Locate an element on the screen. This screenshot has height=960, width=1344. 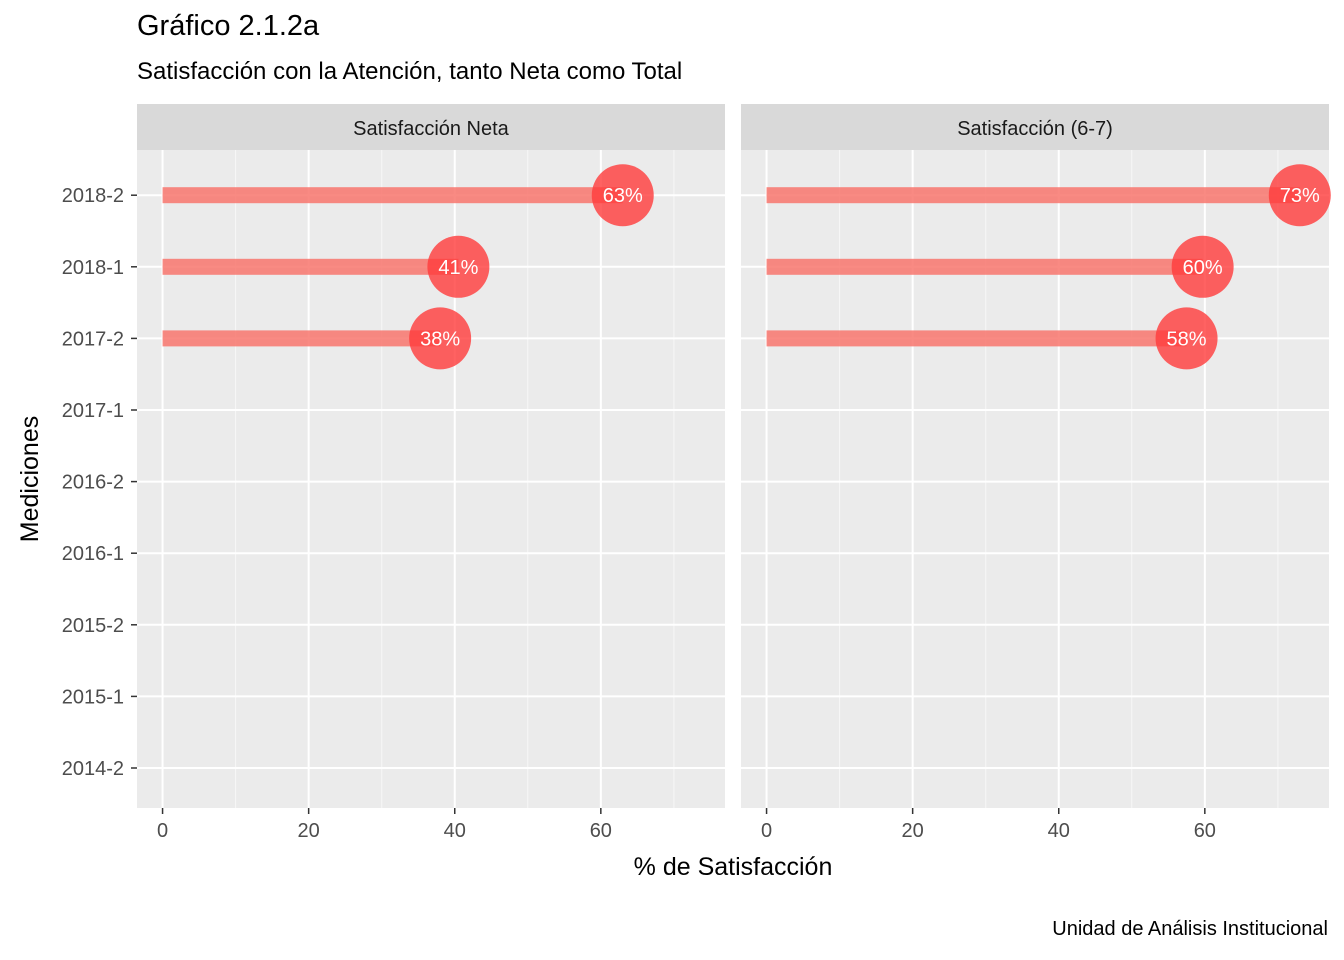
facet-strip-label: Satisfacción (6-7) is located at coordinates (1035, 129).